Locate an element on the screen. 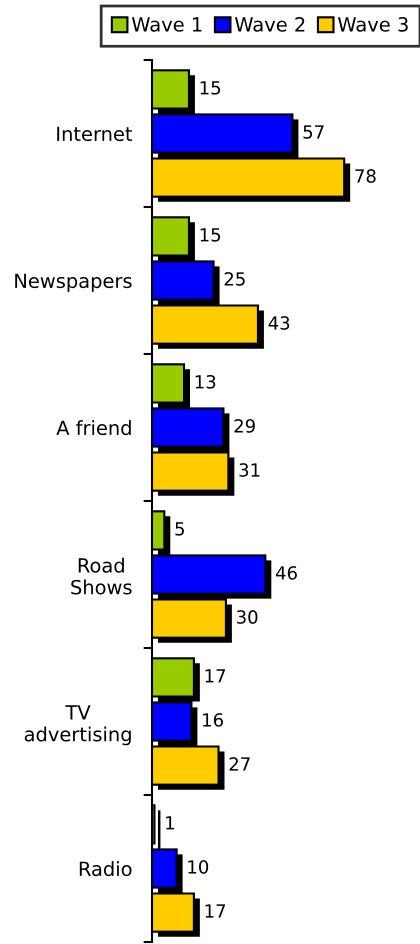 The image size is (420, 944). y-tick-label: A friend is located at coordinates (93, 428).